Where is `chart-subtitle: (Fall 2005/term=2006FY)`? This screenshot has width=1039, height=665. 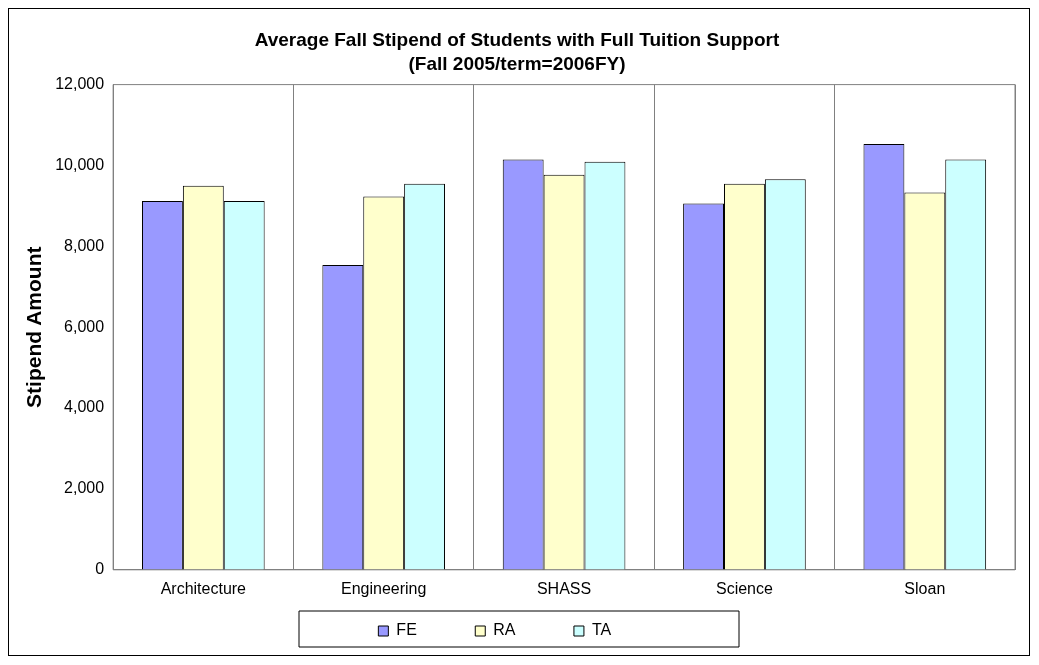
chart-subtitle: (Fall 2005/term=2006FY) is located at coordinates (517, 64).